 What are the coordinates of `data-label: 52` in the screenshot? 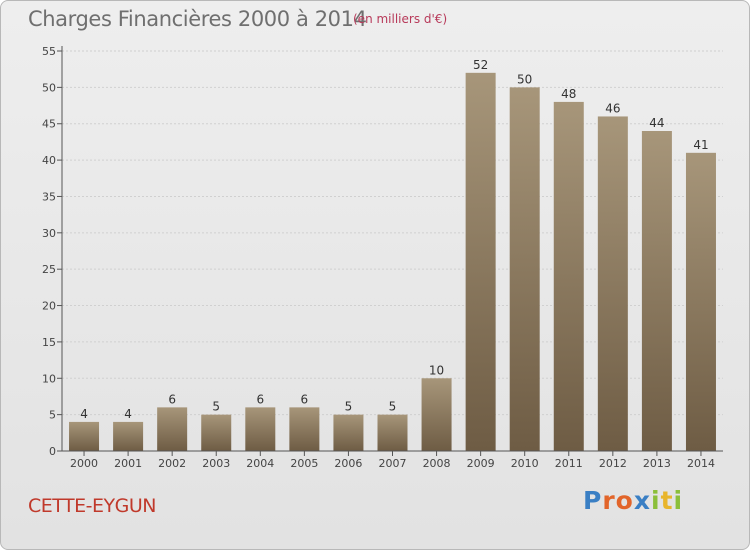 It's located at (480, 65).